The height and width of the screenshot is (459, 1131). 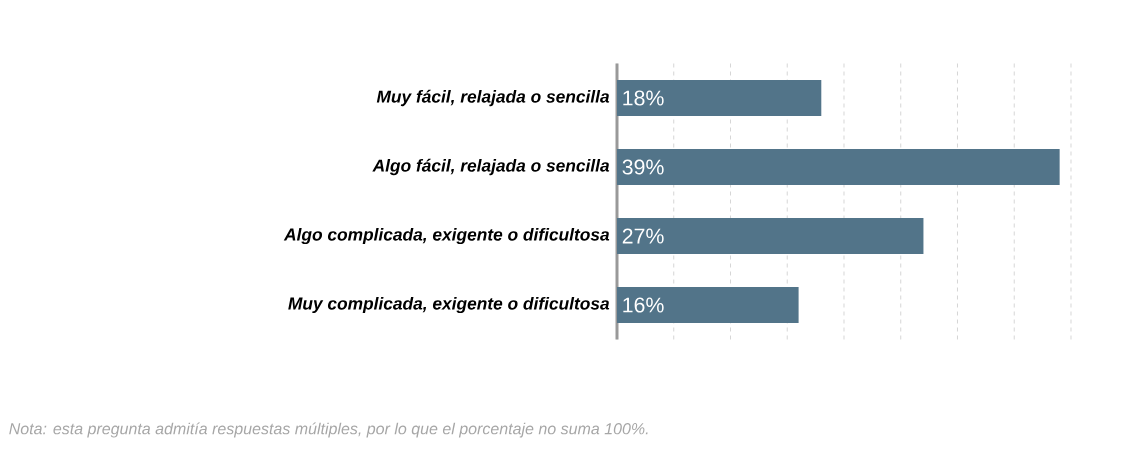 I want to click on y-tick-label: Algo fácil, relajada o sencilla, so click(x=491, y=167).